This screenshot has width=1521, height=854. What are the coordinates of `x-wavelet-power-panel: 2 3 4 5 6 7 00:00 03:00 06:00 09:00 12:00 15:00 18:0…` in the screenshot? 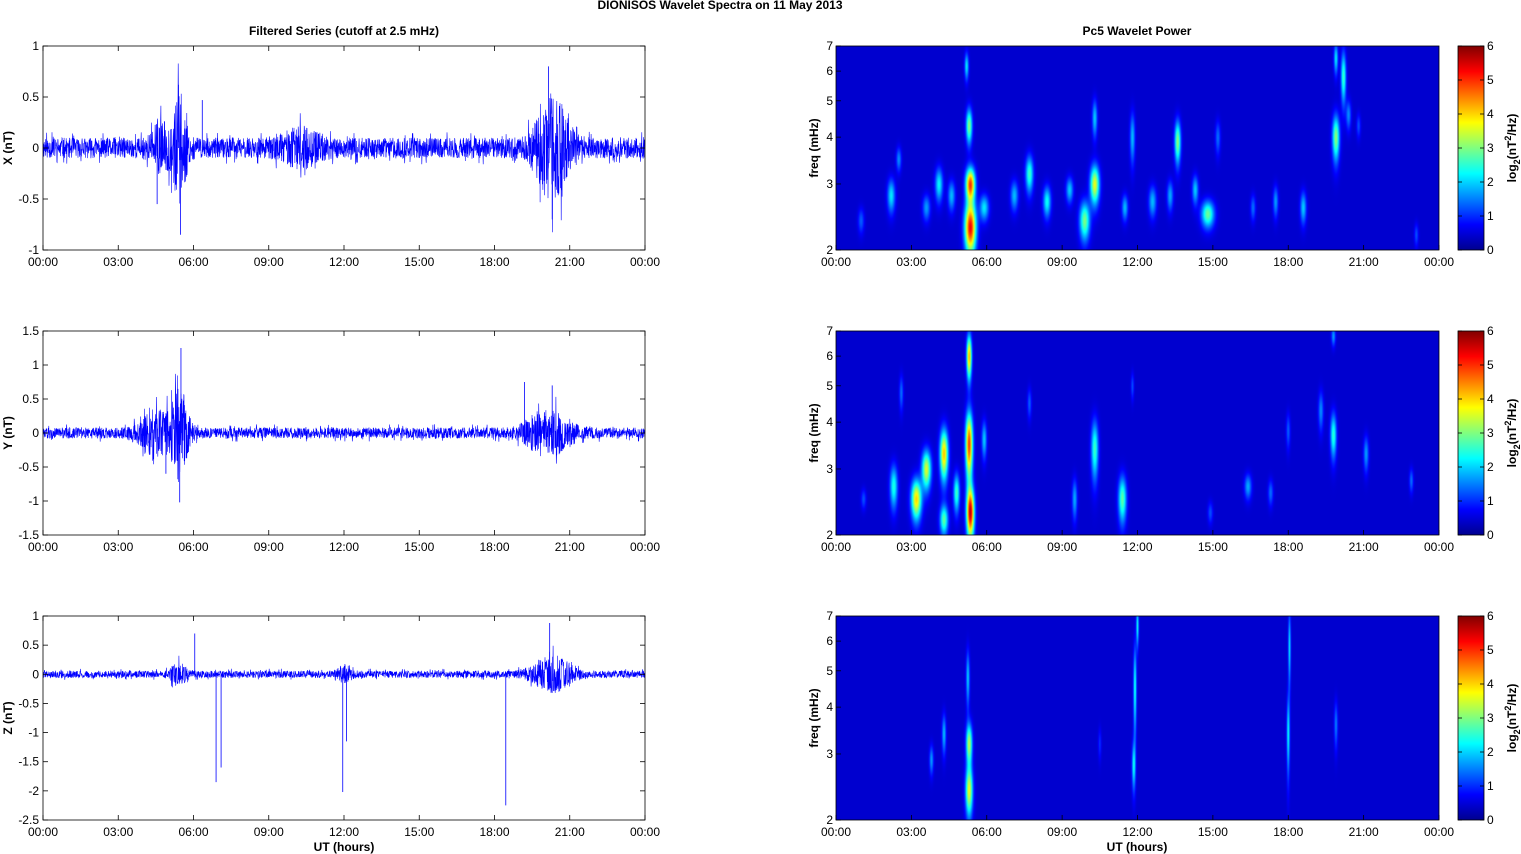 It's located at (1164, 154).